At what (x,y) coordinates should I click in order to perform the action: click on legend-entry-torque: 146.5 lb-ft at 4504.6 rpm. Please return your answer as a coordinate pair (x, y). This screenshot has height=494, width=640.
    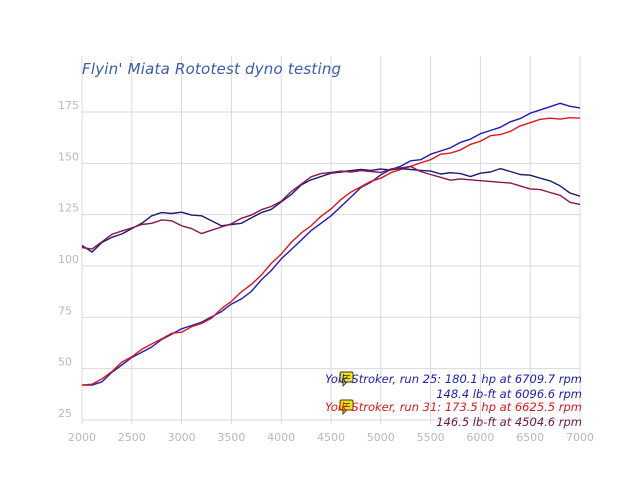
    Looking at the image, I should click on (509, 422).